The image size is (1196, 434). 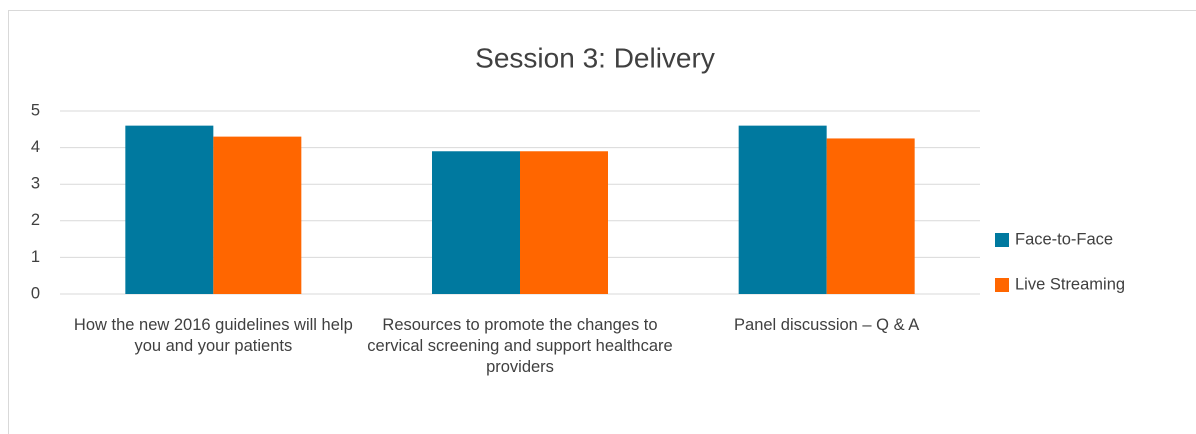 I want to click on y-tick-label: 2, so click(x=35, y=220).